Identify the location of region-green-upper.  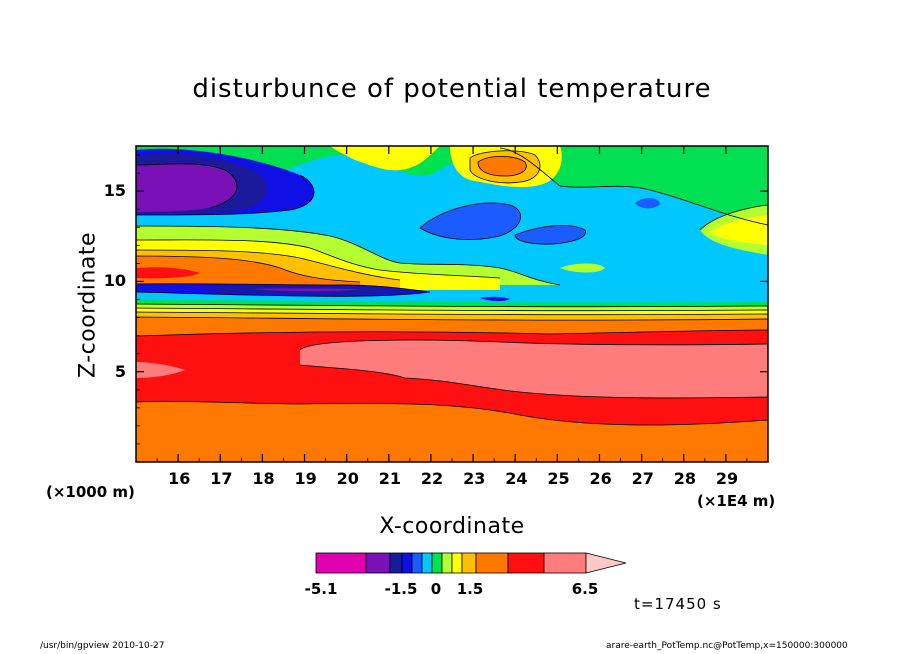
(452, 185).